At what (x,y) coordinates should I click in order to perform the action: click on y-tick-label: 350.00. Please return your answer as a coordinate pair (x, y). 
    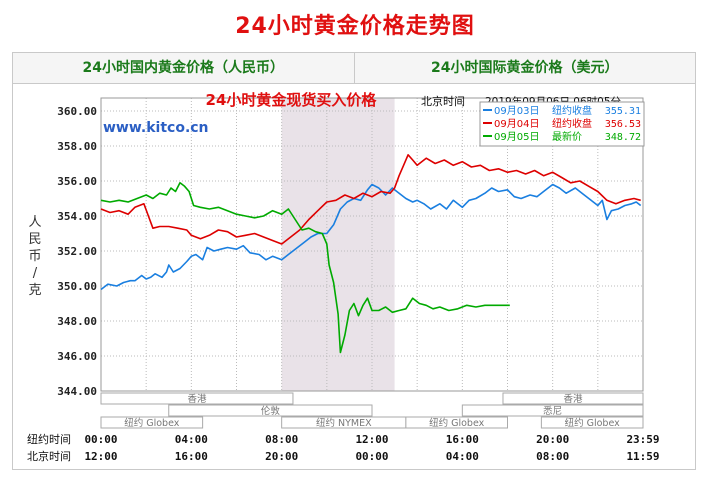
    Looking at the image, I should click on (77, 286).